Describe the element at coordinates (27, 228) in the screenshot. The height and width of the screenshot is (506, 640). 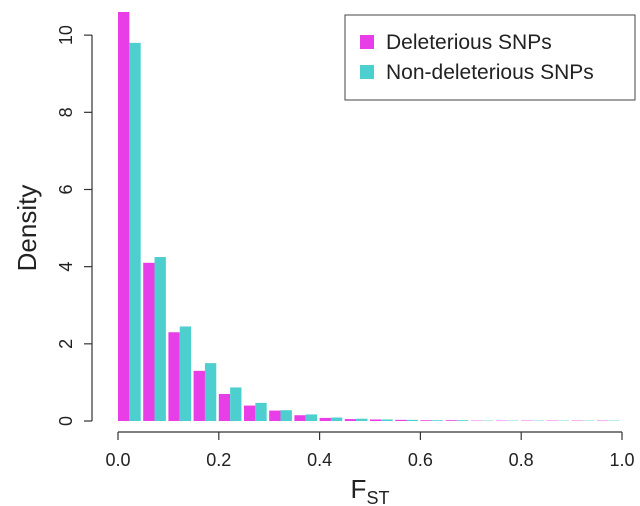
I see `y-axis-label: Density` at that location.